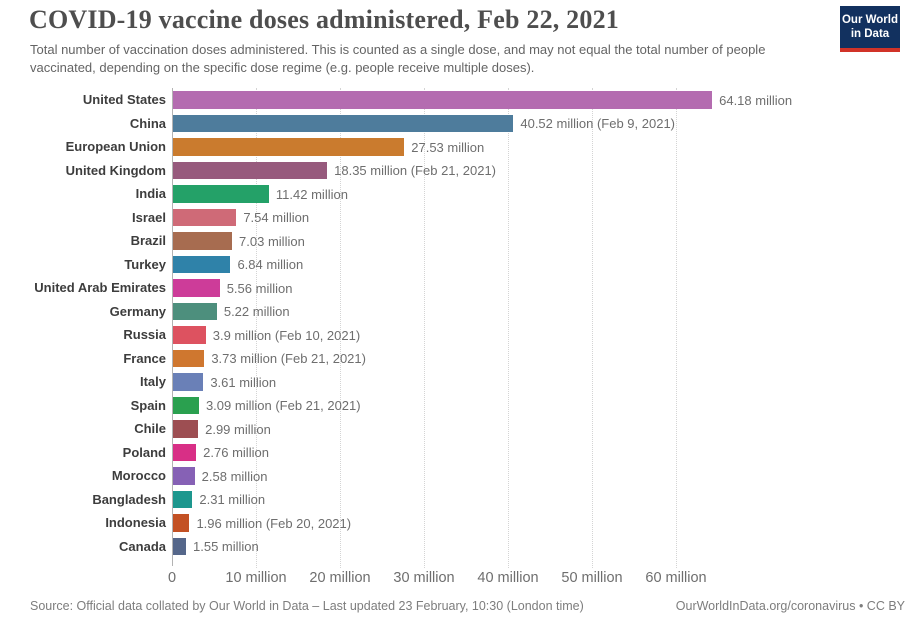 The width and height of the screenshot is (915, 621). What do you see at coordinates (457, 406) in the screenshot?
I see `bar-row: Spain 3.09 million (Feb 21, 2021)` at bounding box center [457, 406].